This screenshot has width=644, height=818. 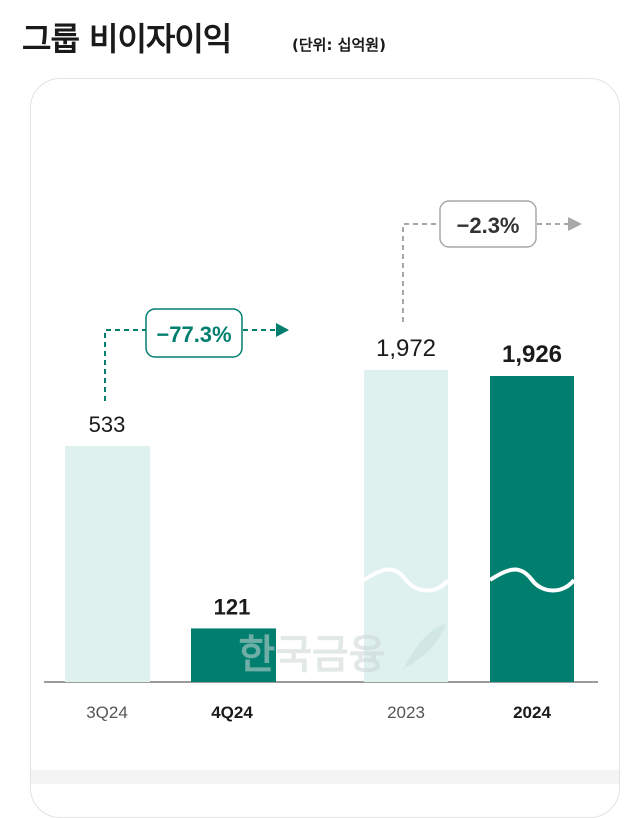 I want to click on change-badge-annual, so click(x=488, y=224).